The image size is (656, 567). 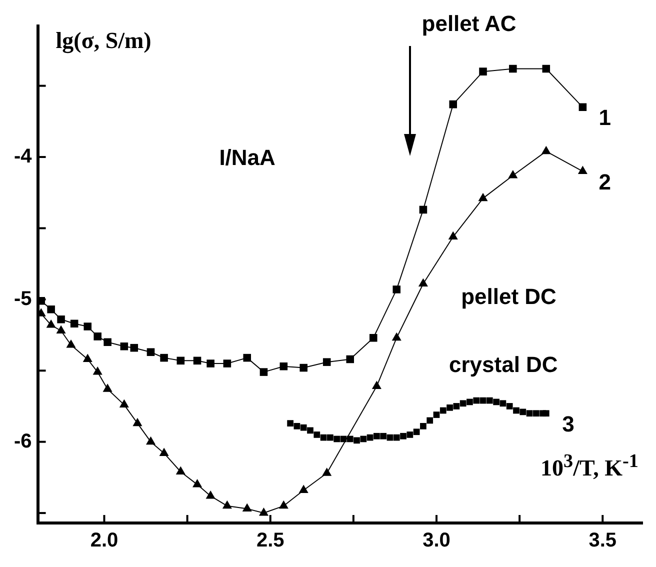 What do you see at coordinates (508, 297) in the screenshot?
I see `annotation: pellet DC` at bounding box center [508, 297].